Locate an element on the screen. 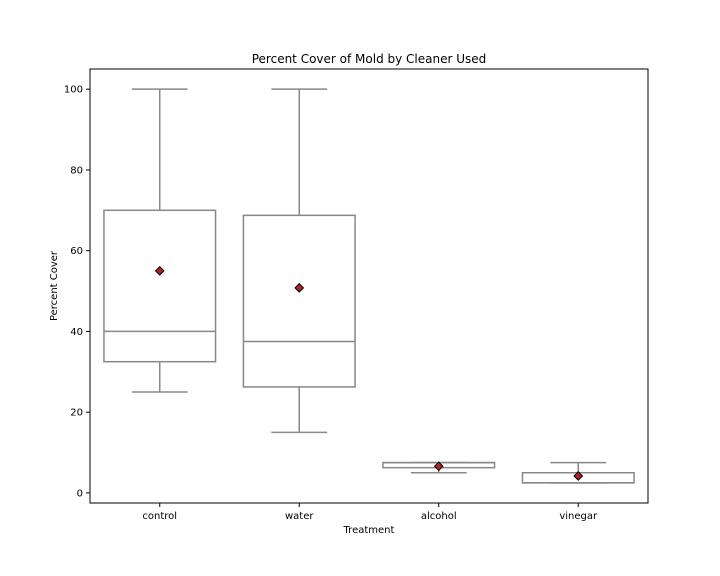 This screenshot has width=720, height=576. x-tick-label-vinegar: vinegar is located at coordinates (578, 516).